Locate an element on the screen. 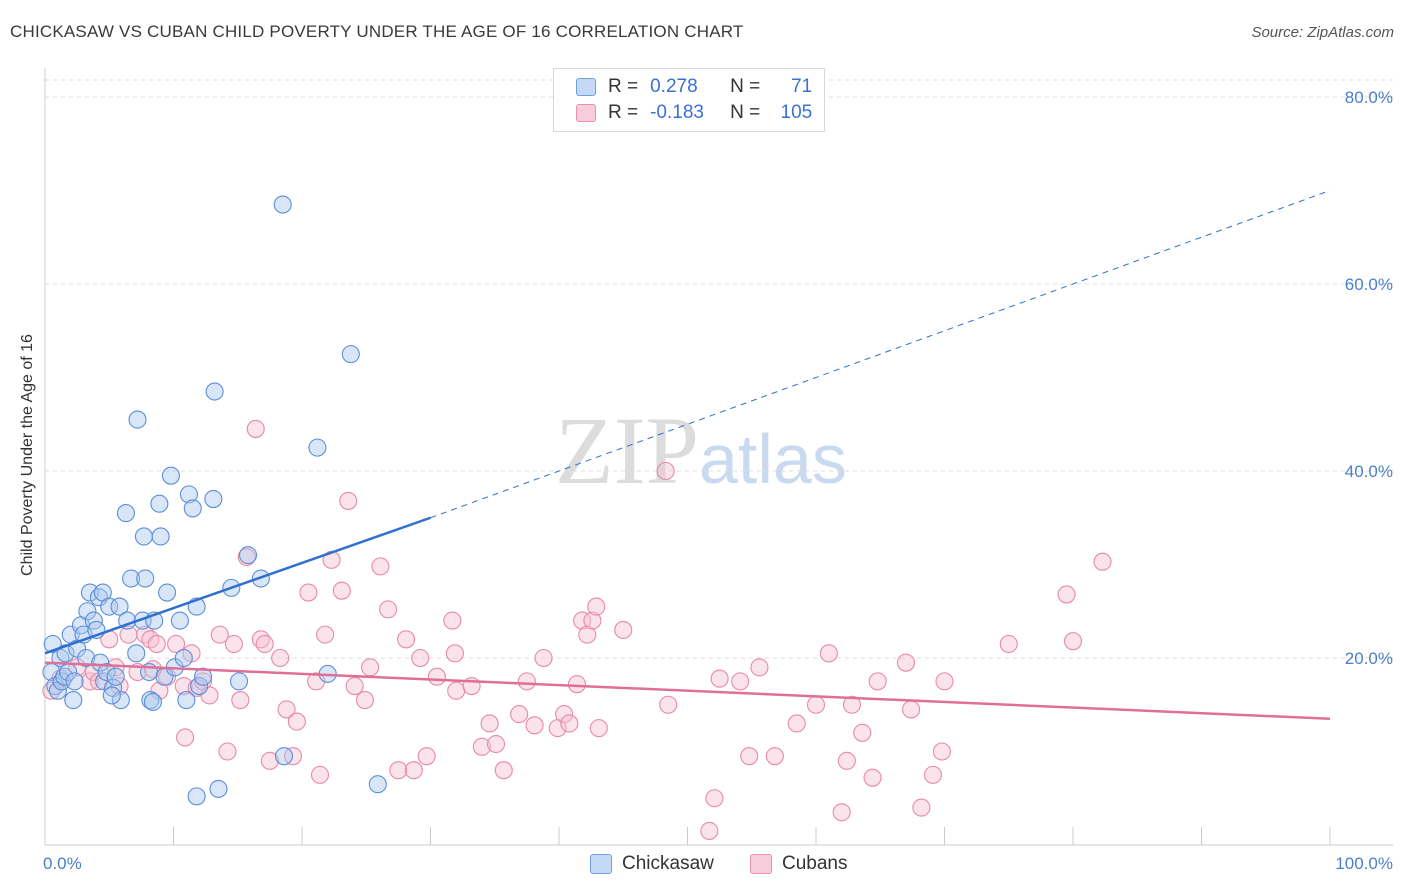 Image resolution: width=1406 pixels, height=892 pixels. y-tick-label: 20.0% is located at coordinates (1369, 658).